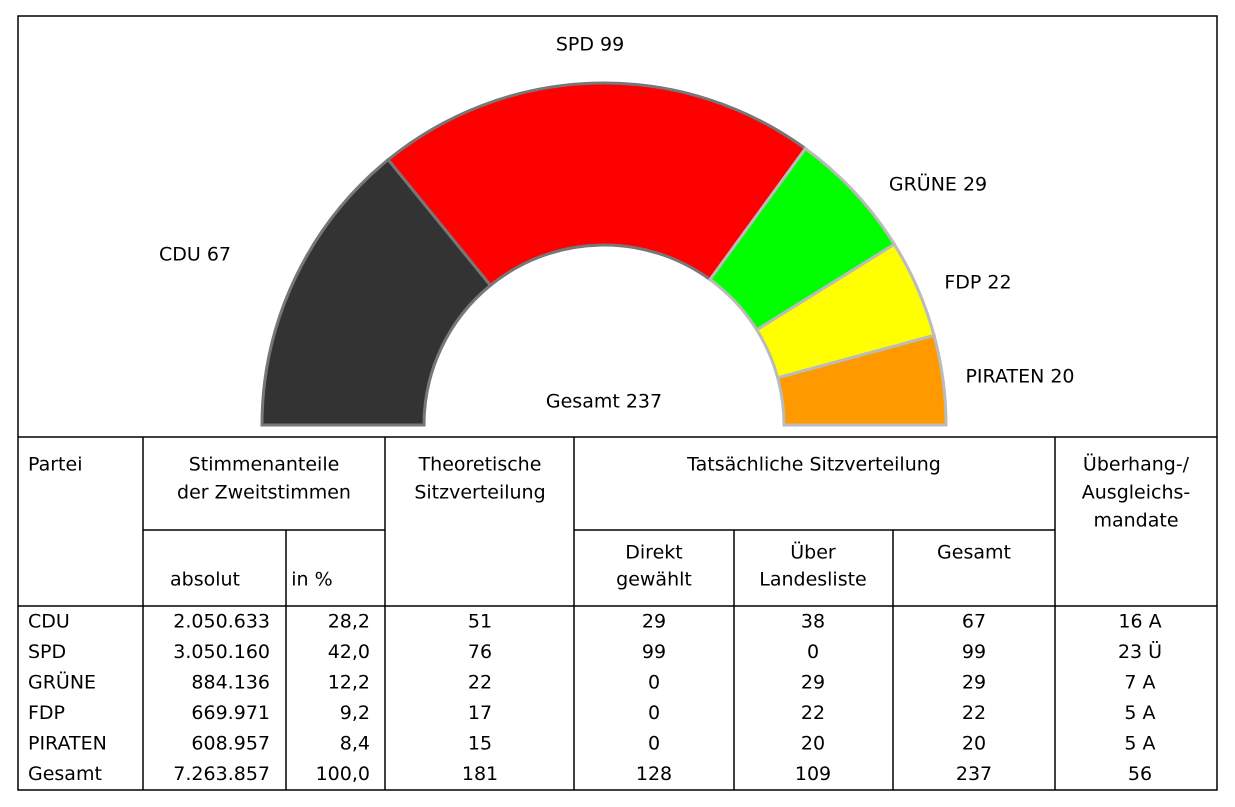  I want to click on cell: 884.136, so click(230, 683).